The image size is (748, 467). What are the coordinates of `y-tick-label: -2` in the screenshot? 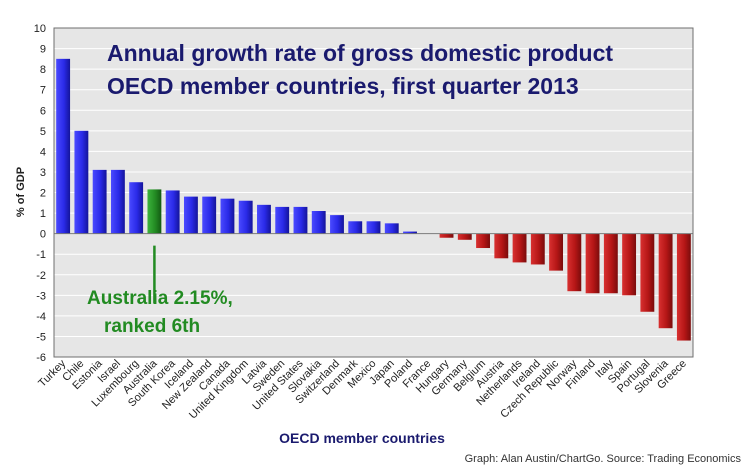 It's located at (41, 276).